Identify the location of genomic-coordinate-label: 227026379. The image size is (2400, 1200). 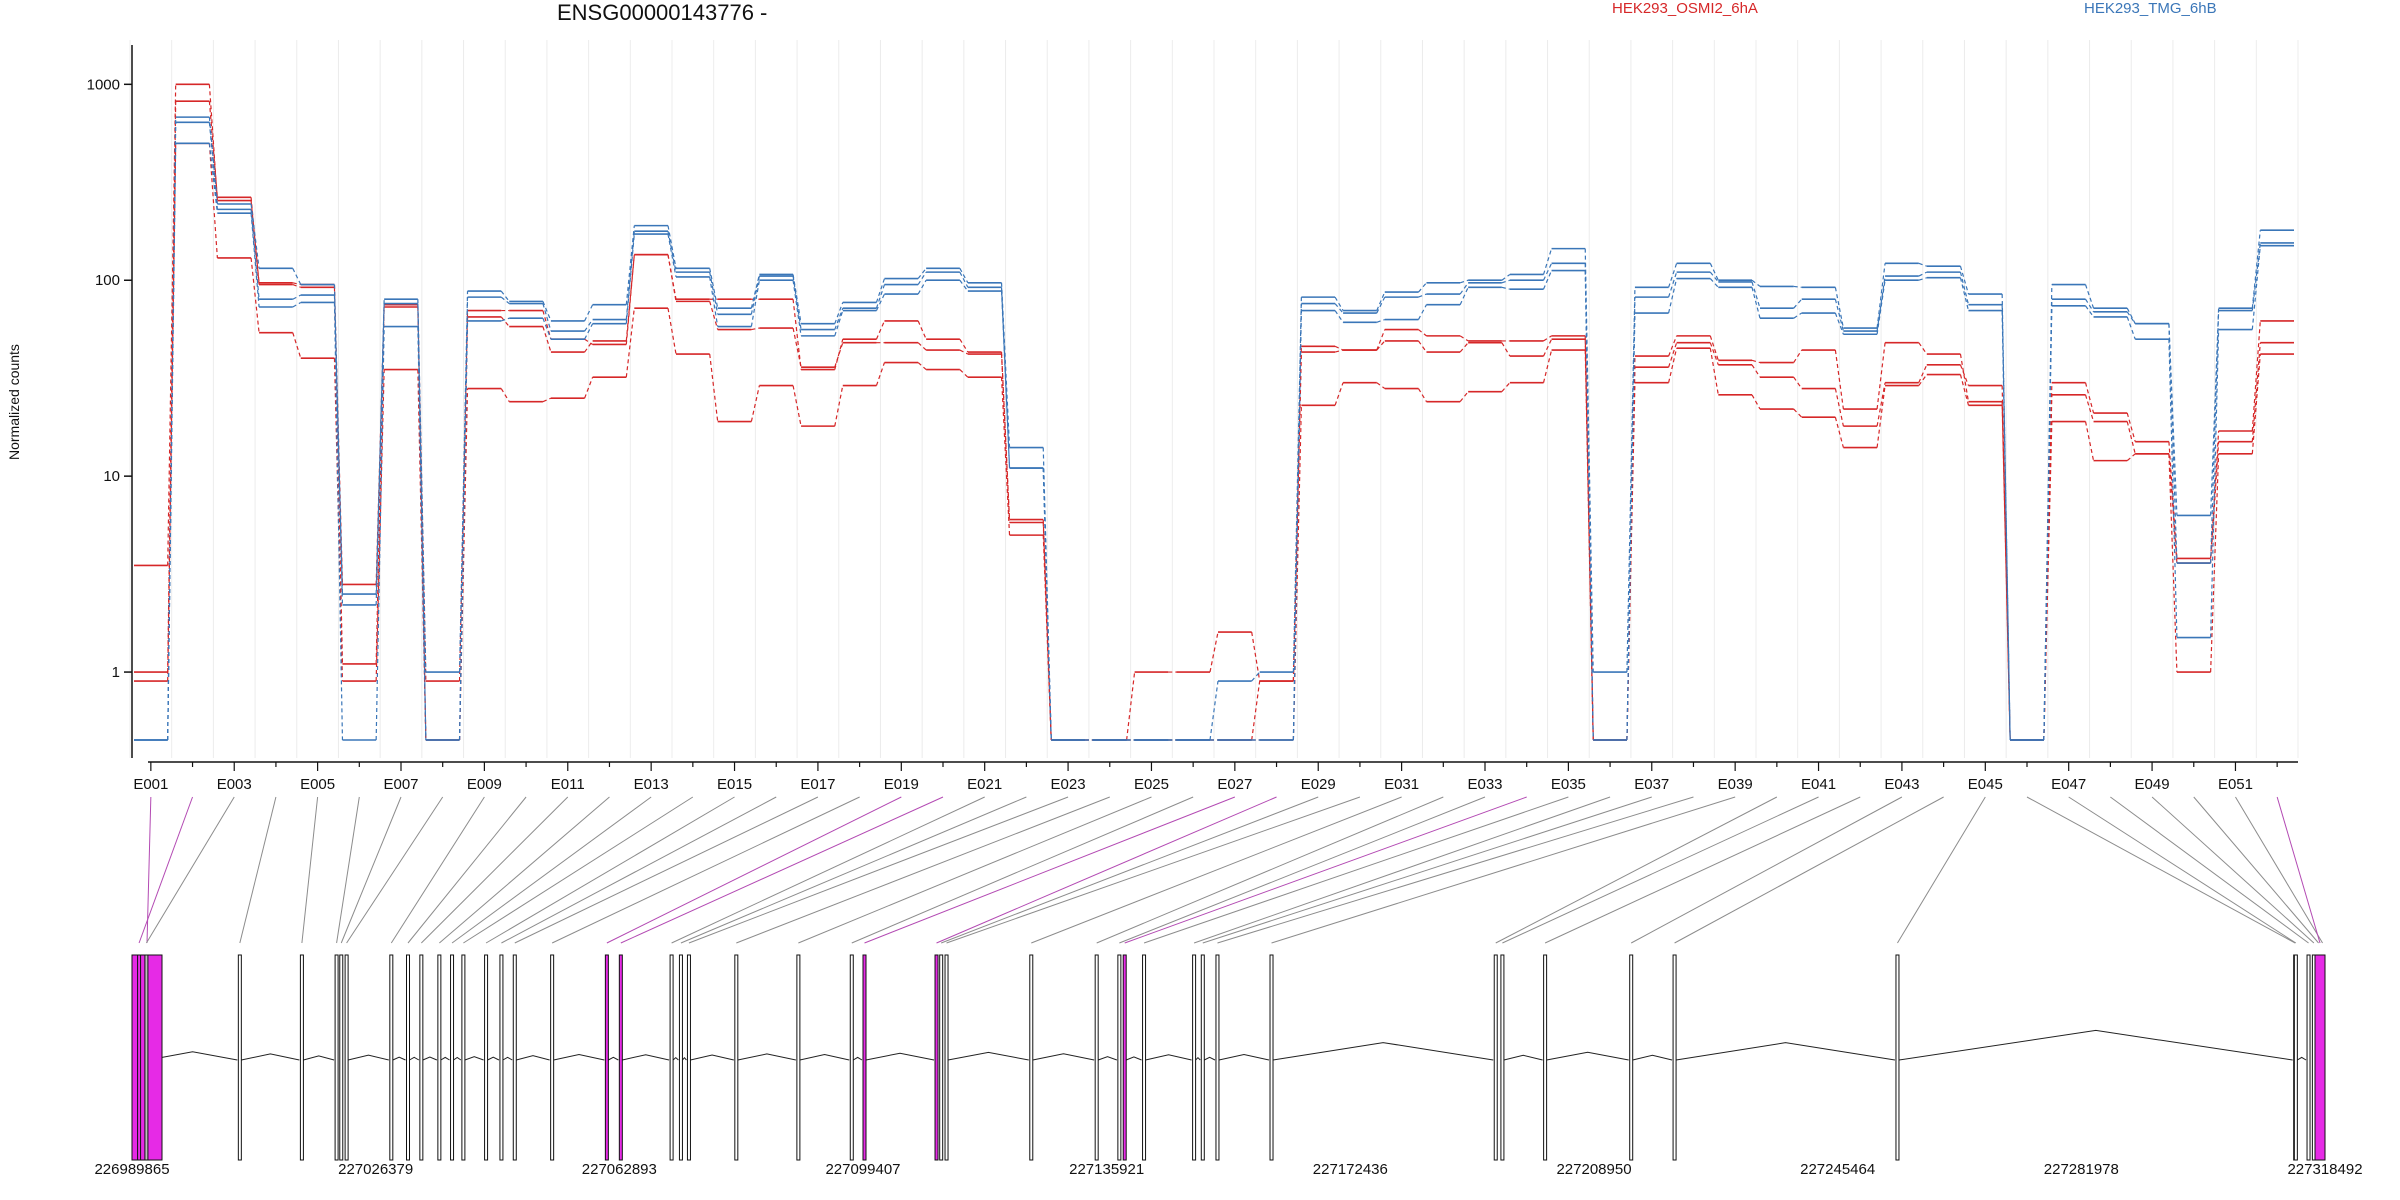
(375, 1169).